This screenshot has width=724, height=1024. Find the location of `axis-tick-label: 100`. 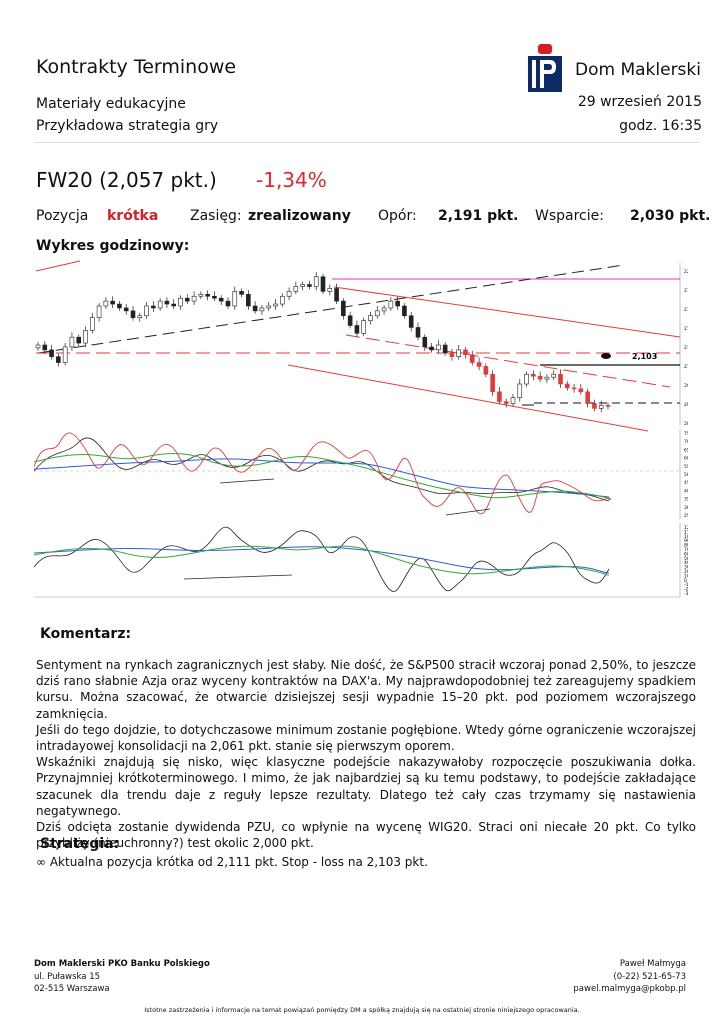

axis-tick-label: 100 is located at coordinates (686, 537).